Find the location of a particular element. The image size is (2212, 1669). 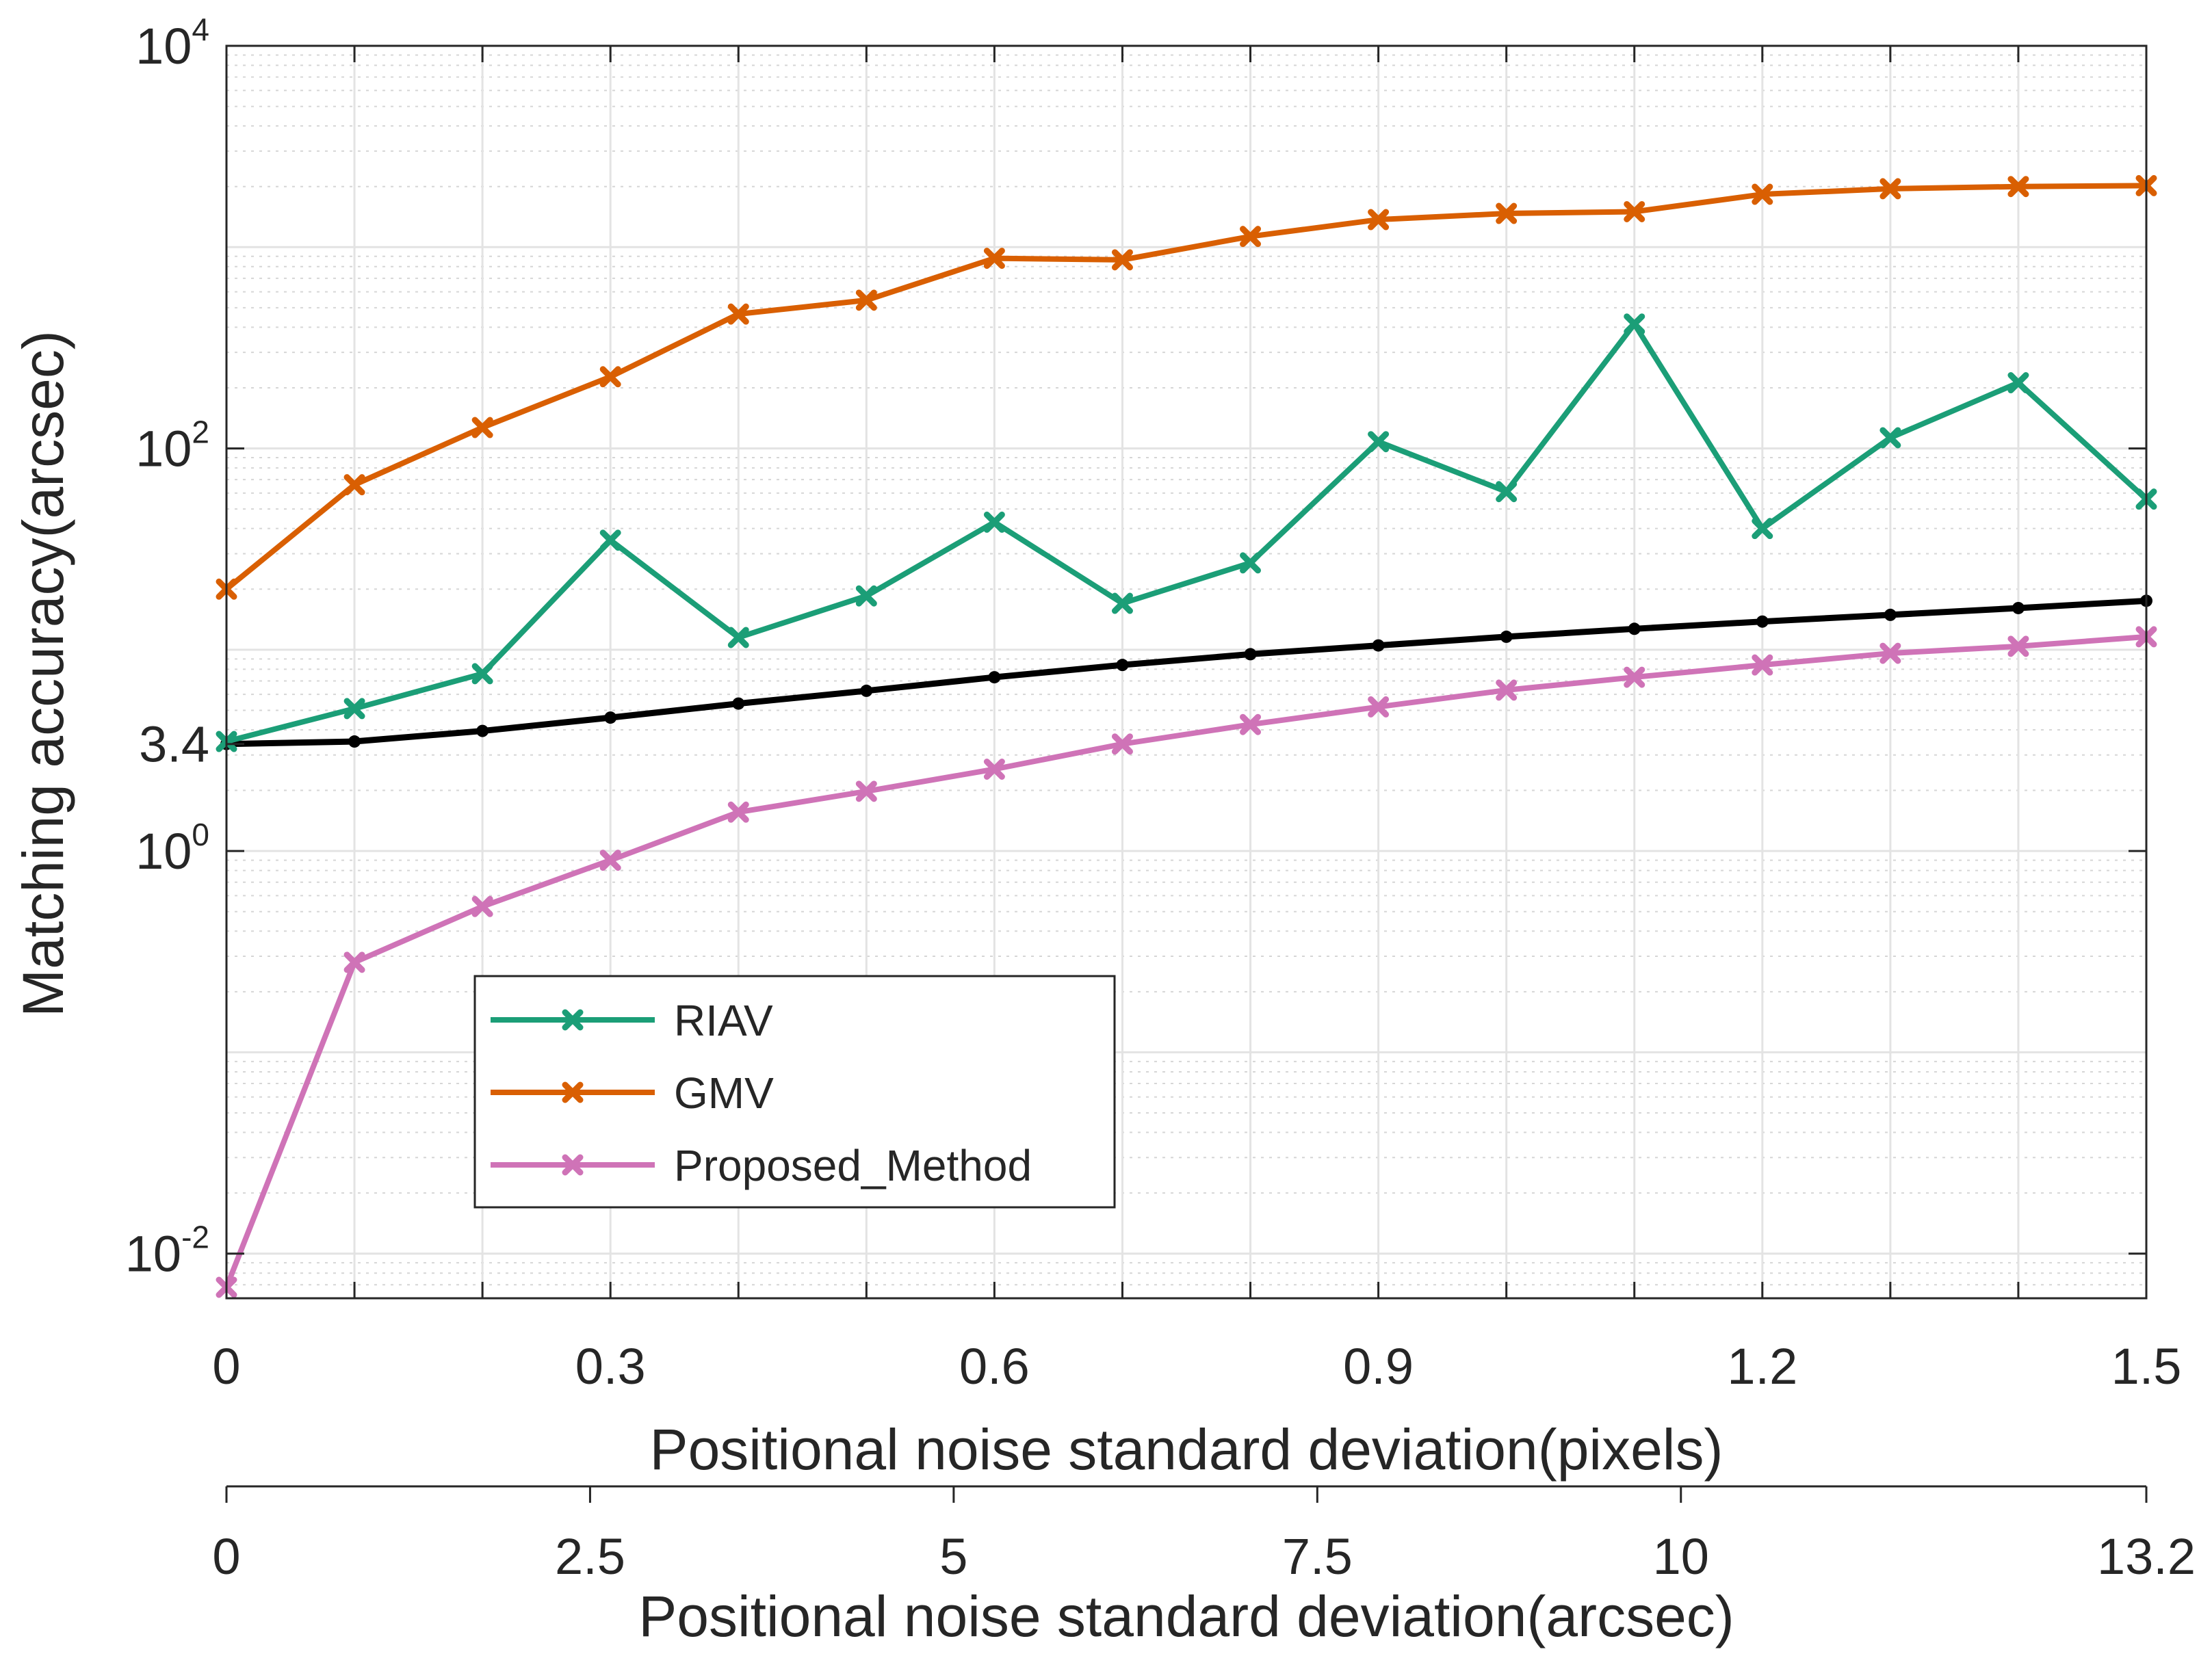

x-tick-label: 0.9 is located at coordinates (1378, 1366).